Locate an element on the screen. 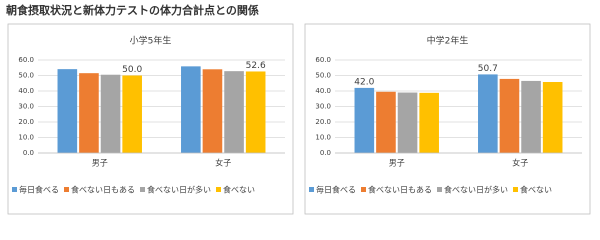 Image resolution: width=600 pixels, height=240 pixels. data-label: 52.6 is located at coordinates (256, 66).